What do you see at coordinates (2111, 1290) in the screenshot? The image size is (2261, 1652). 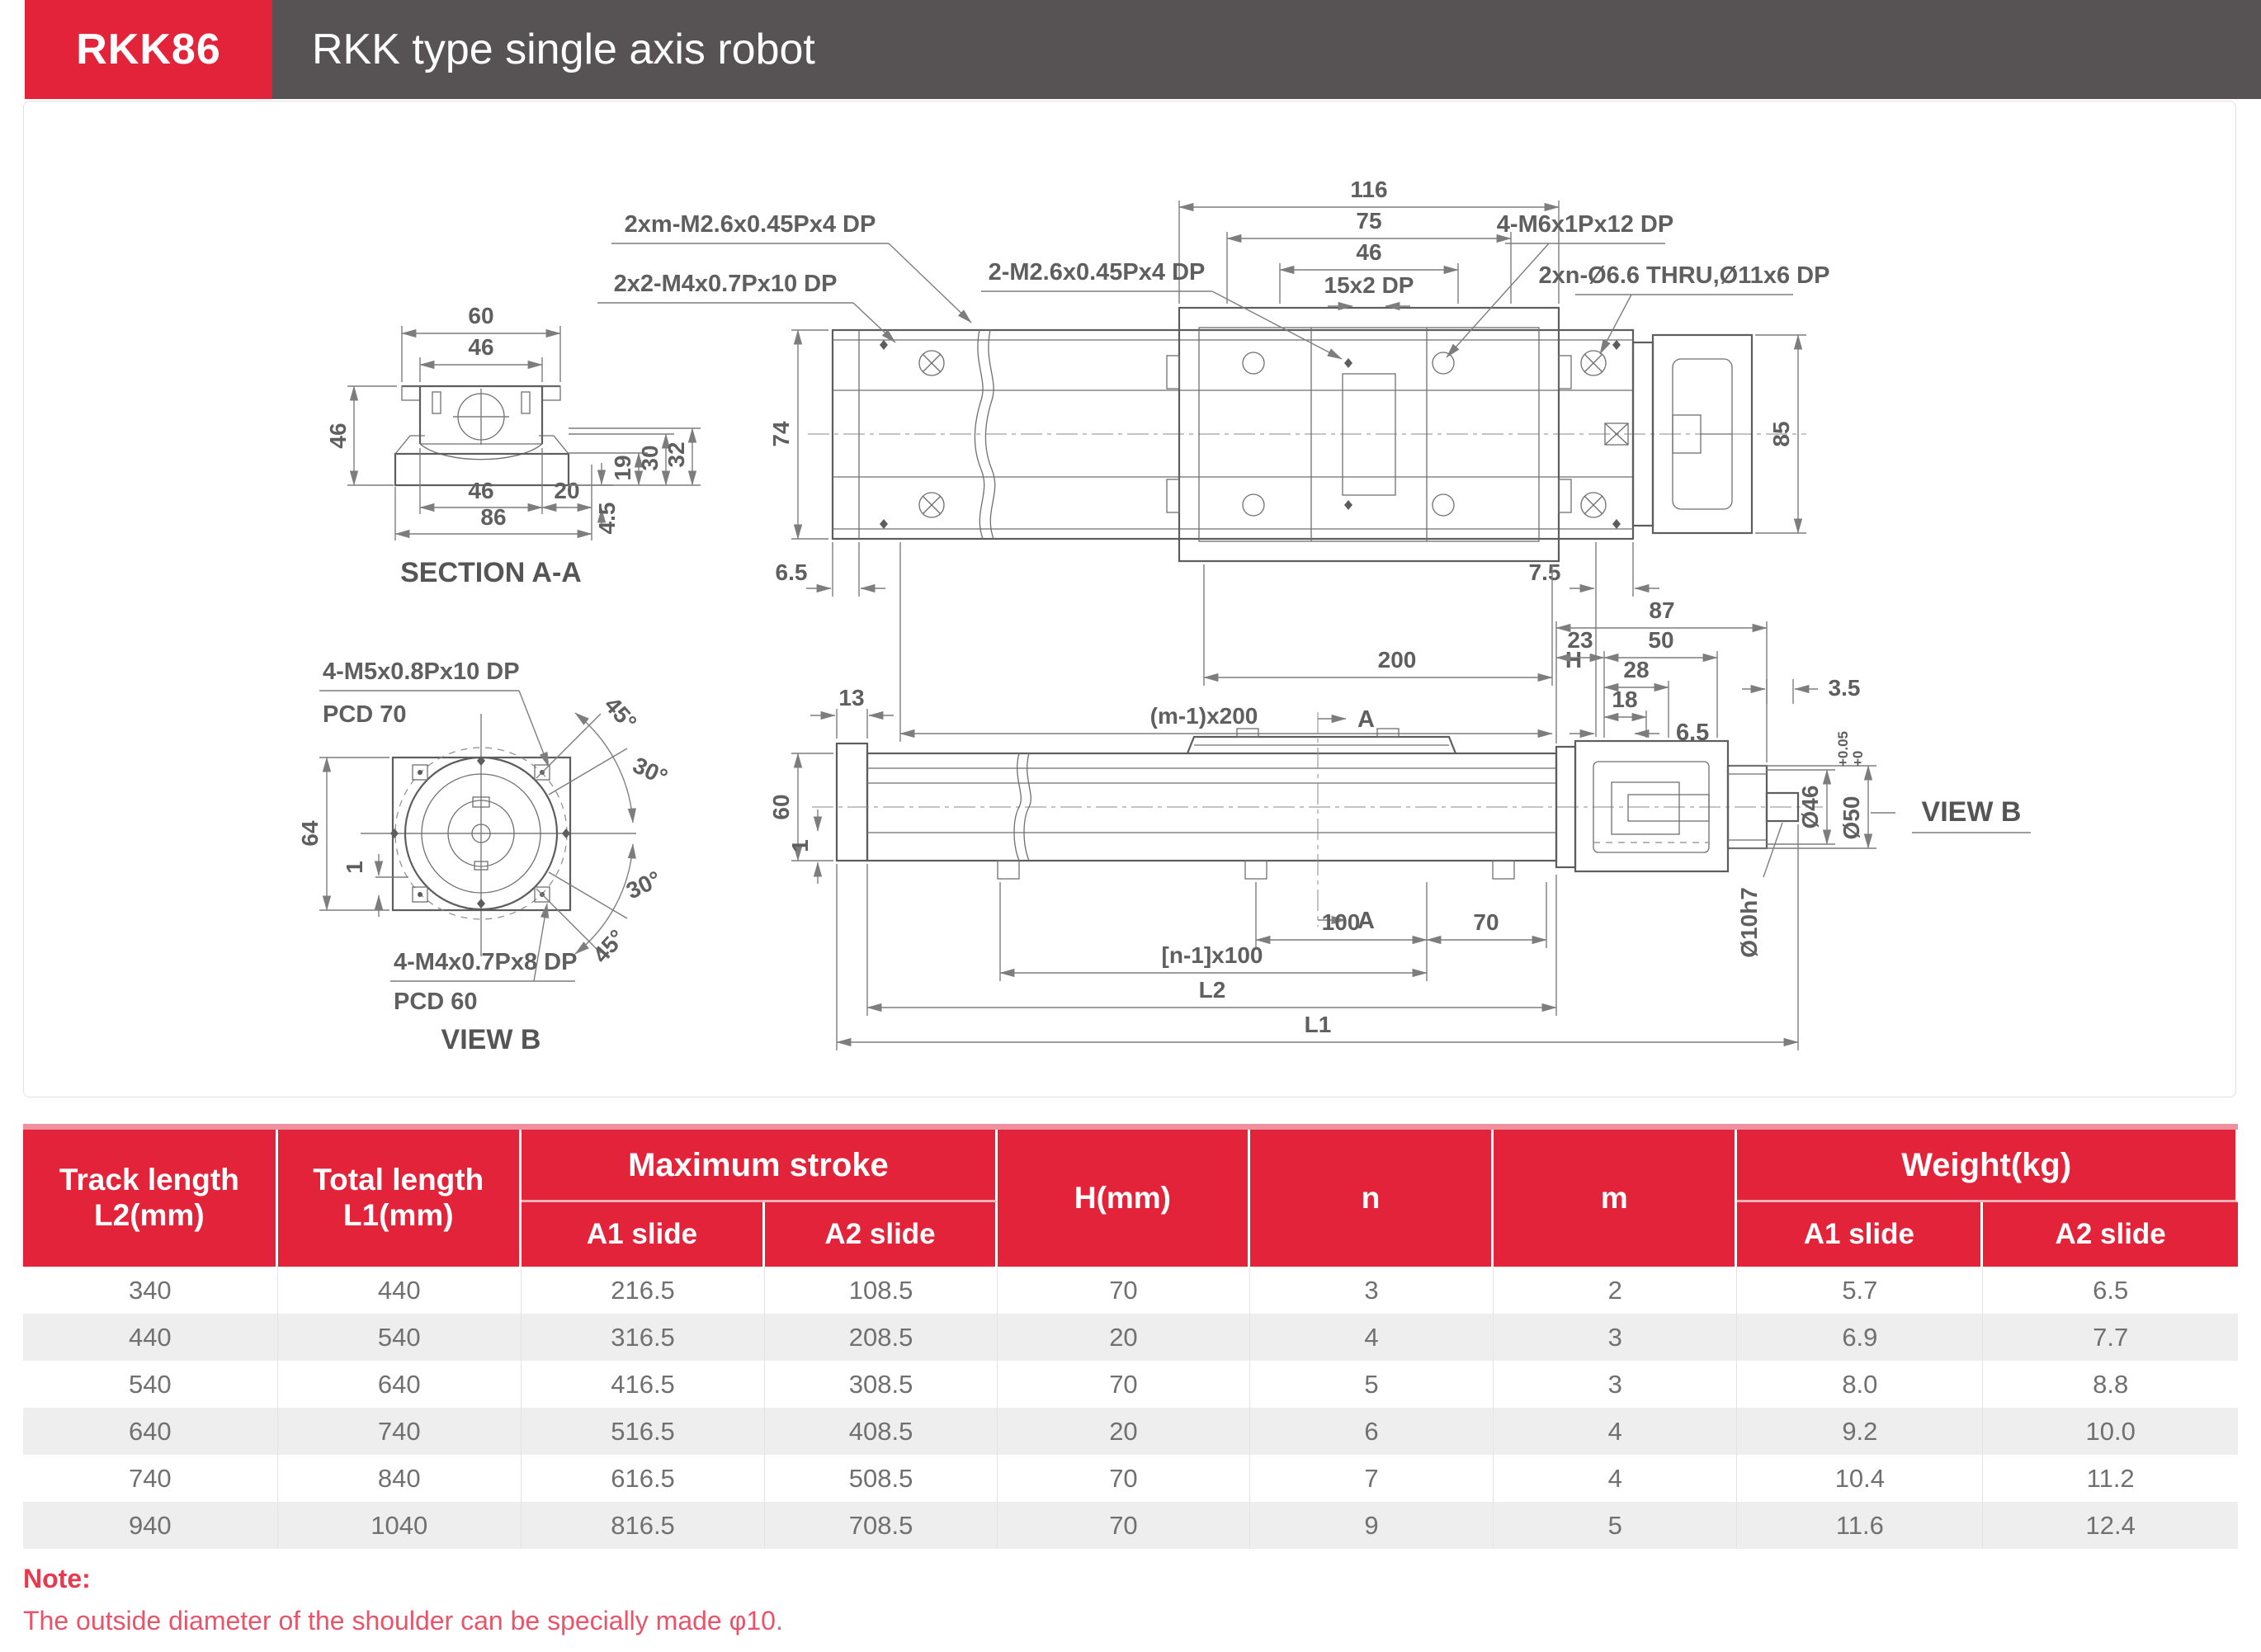 I see `cell: 6.5` at bounding box center [2111, 1290].